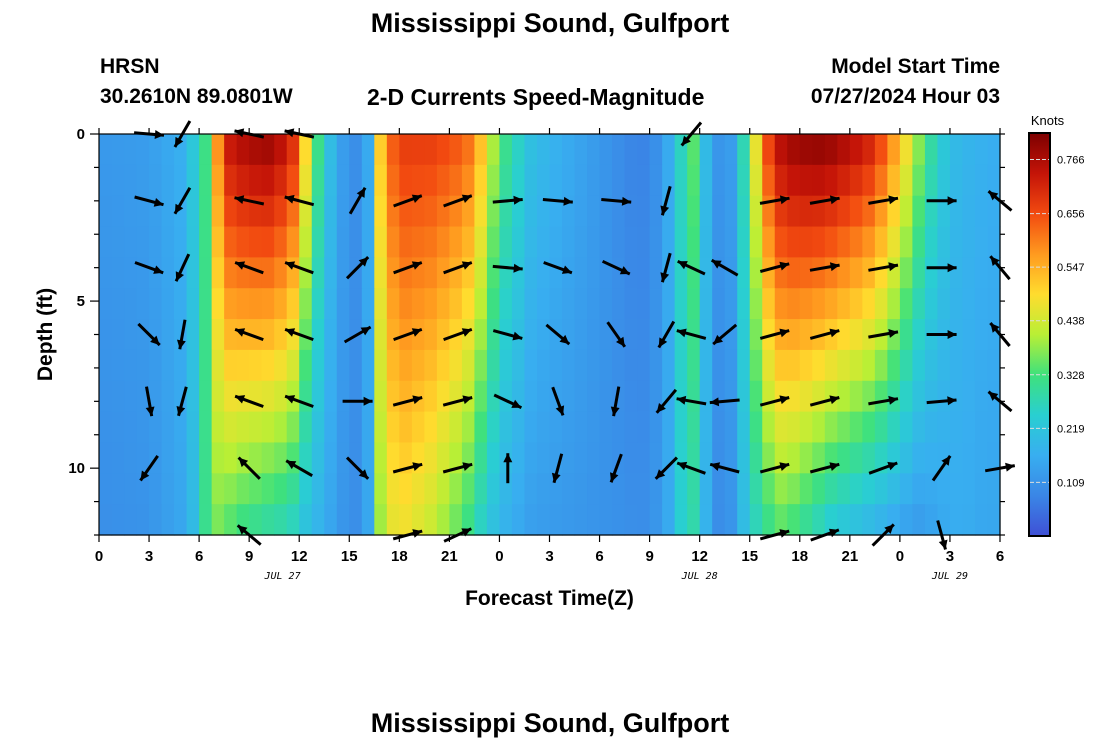 The image size is (1100, 750). I want to click on x-tick-label: 3, so click(950, 556).